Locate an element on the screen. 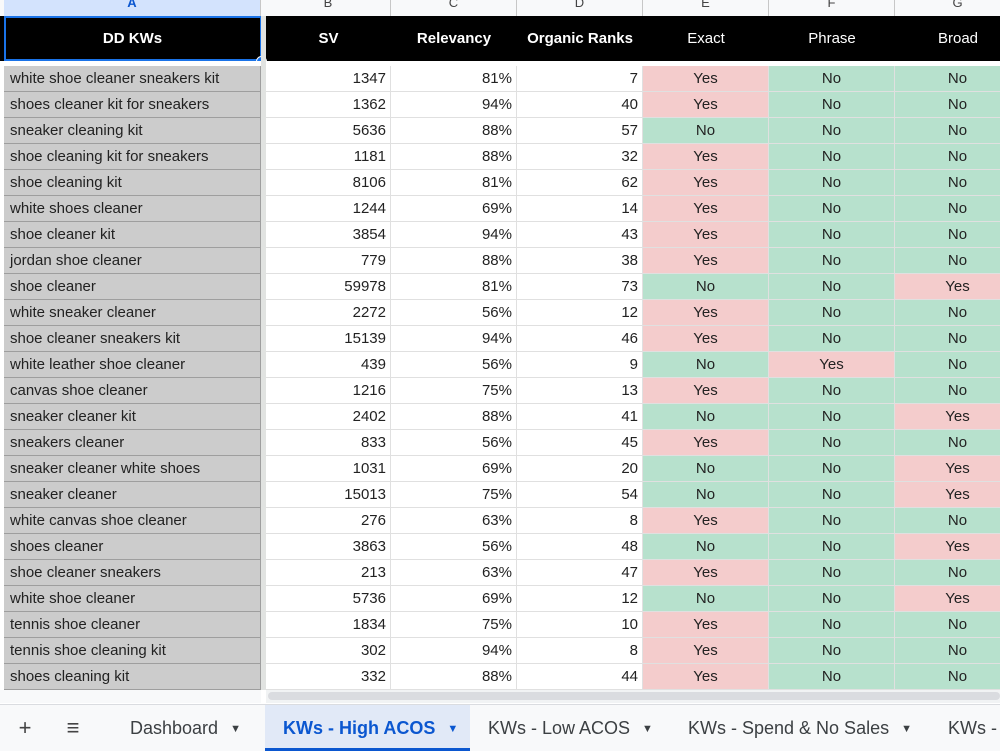  sv-cell: 1216 is located at coordinates (328, 391).